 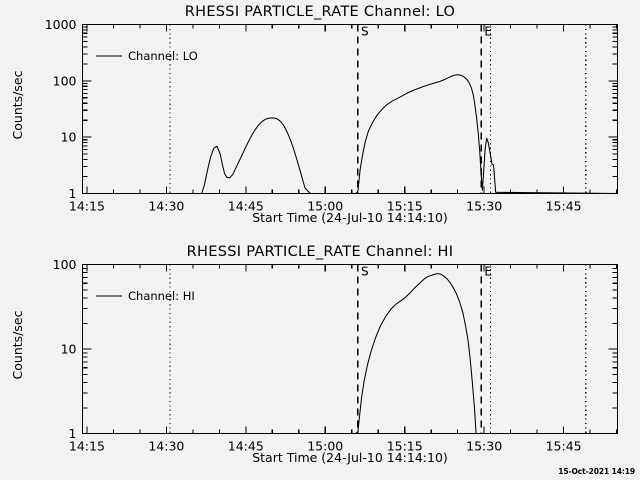 I want to click on x-axis-label-hi: Start Time (24-Jul-10 14:14:10), so click(x=350, y=457).